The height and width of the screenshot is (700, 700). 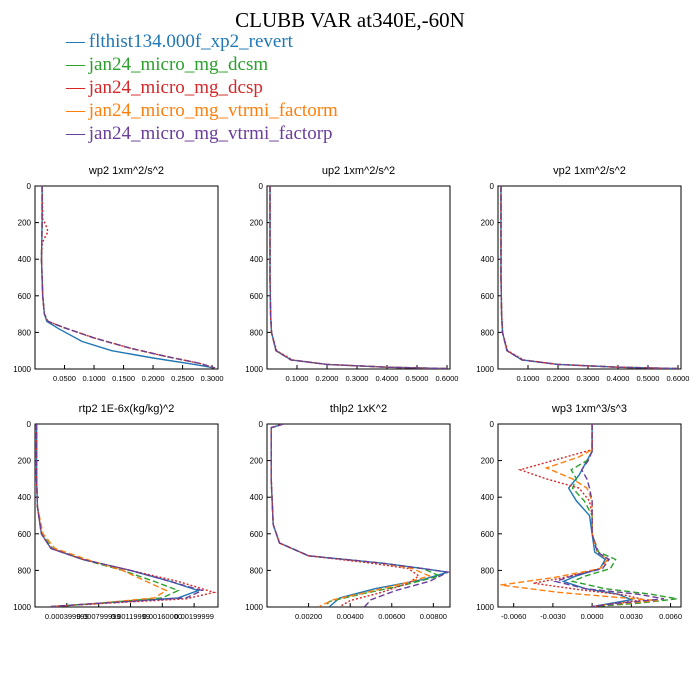 I want to click on x-tick-label: 0.00160000, so click(x=162, y=616).